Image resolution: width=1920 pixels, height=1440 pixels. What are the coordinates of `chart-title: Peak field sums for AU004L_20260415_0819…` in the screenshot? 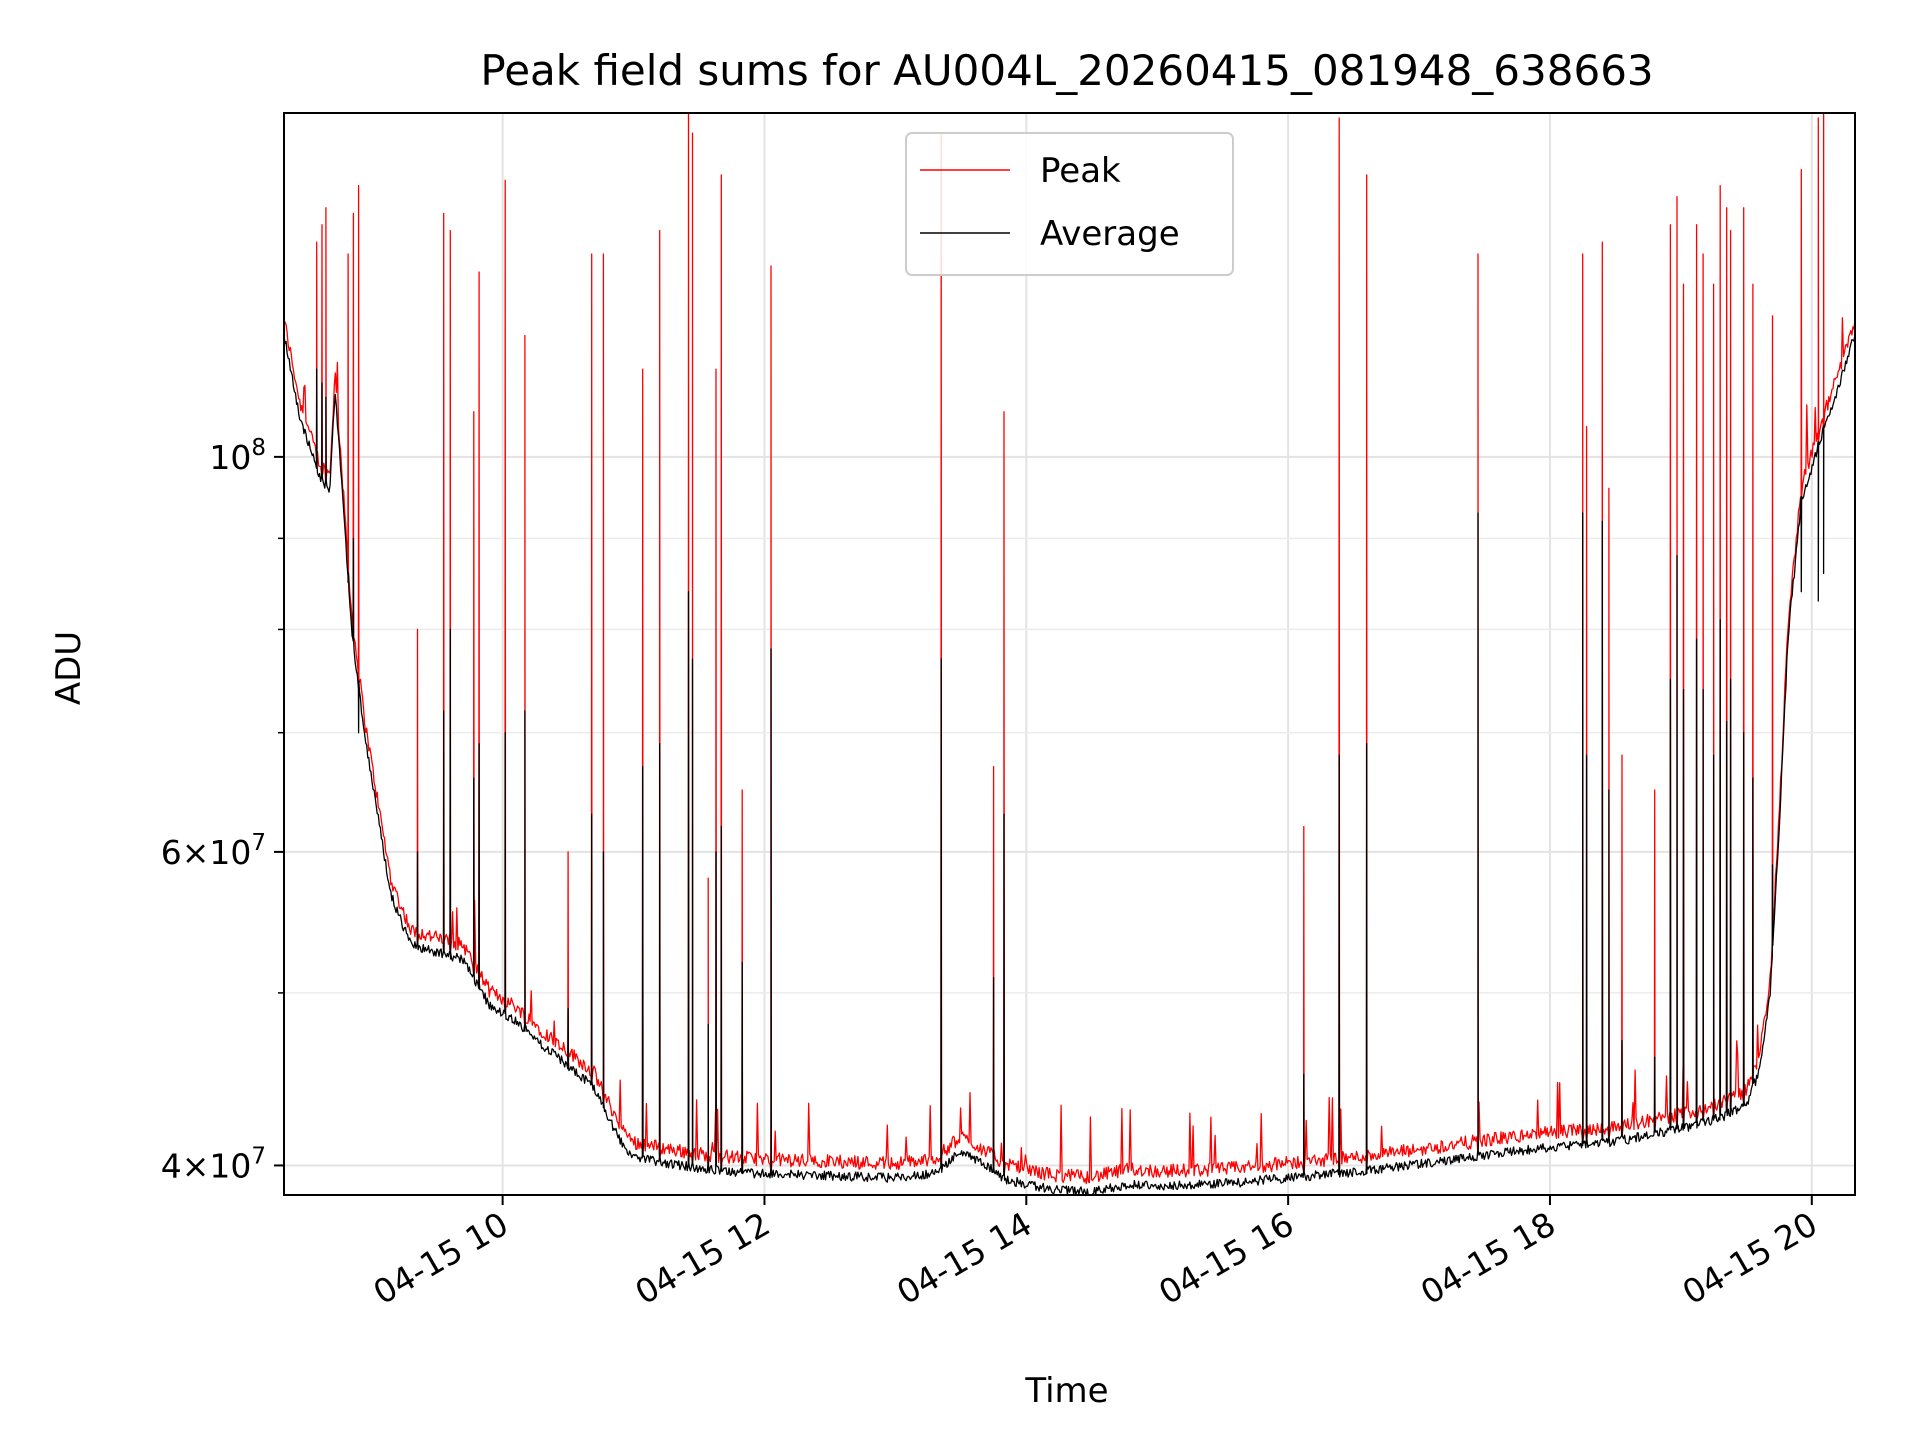 It's located at (1066, 70).